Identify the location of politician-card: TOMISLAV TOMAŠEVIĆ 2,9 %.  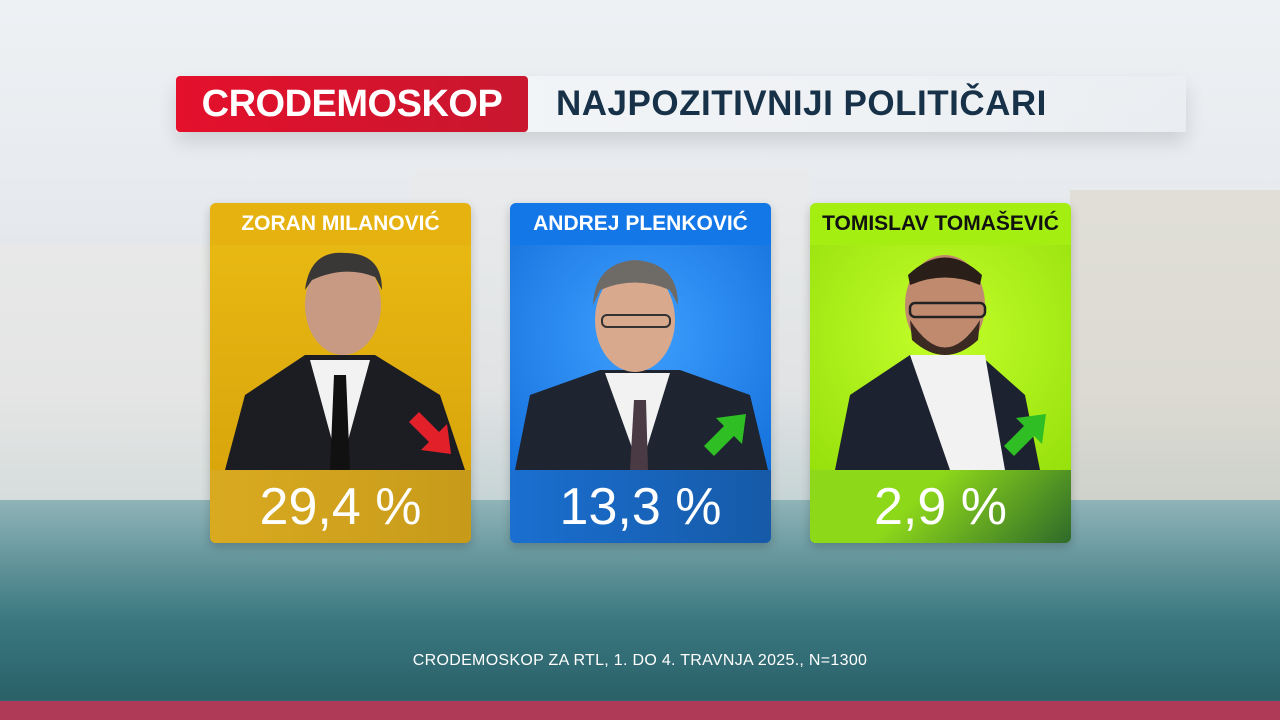
(940, 373).